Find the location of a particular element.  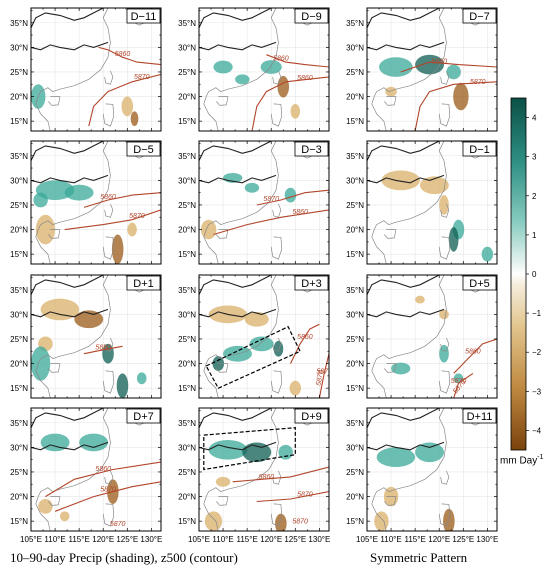

panel-label: D+9 is located at coordinates (311, 417).